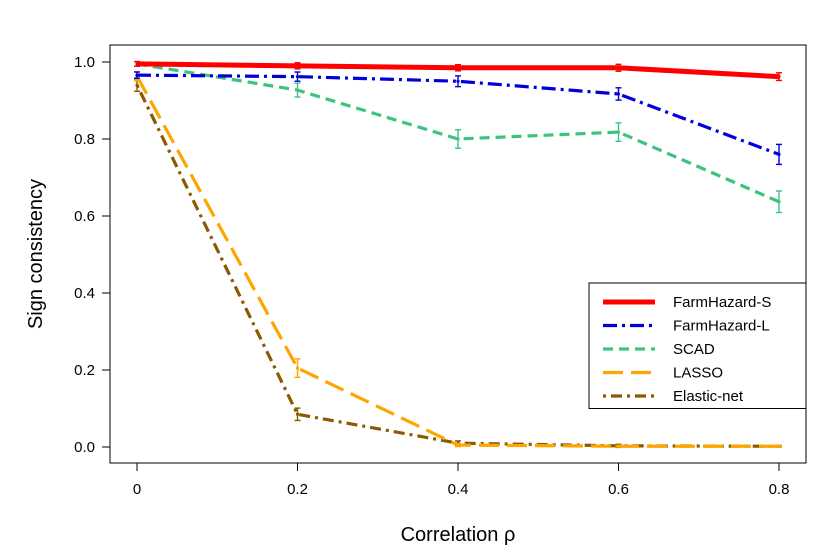  What do you see at coordinates (458, 118) in the screenshot?
I see `series-farmhazard-l` at bounding box center [458, 118].